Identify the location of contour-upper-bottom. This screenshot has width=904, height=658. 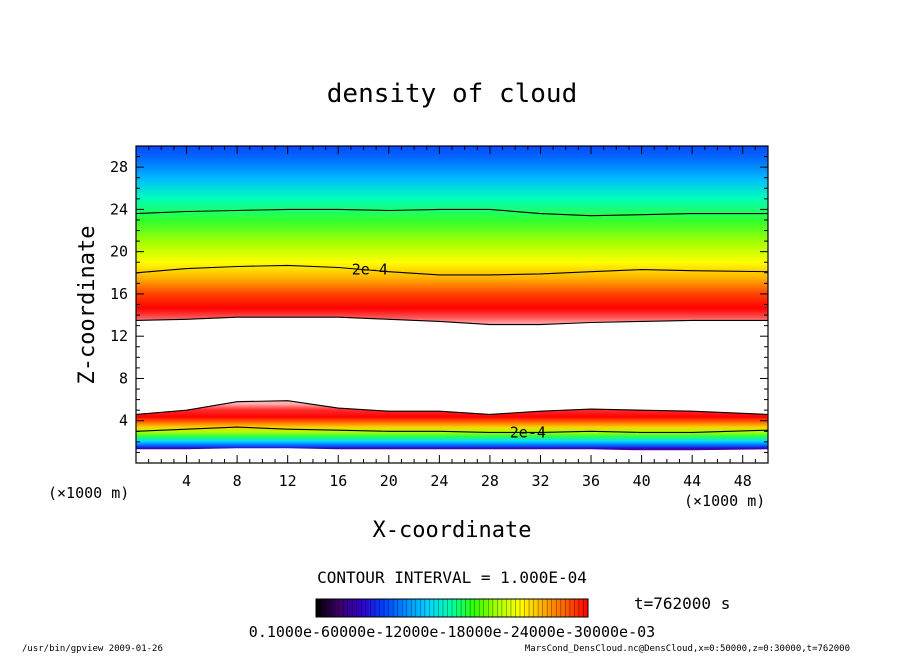
(452, 321).